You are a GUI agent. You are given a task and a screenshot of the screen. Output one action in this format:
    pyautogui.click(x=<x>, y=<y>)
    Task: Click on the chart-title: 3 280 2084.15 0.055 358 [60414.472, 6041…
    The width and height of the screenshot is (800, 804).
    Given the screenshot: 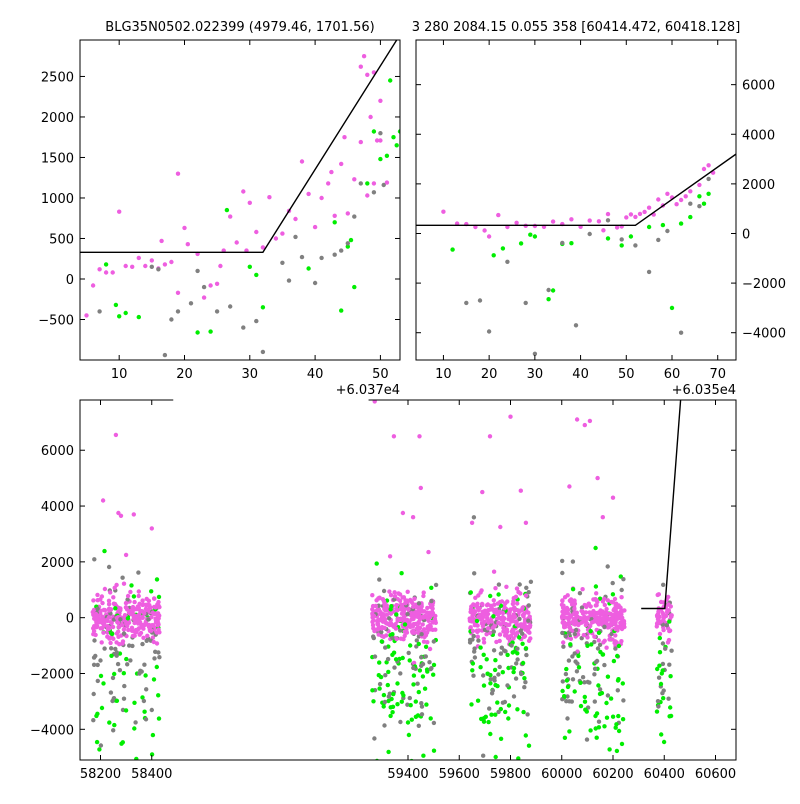 What is the action you would take?
    pyautogui.click(x=576, y=27)
    